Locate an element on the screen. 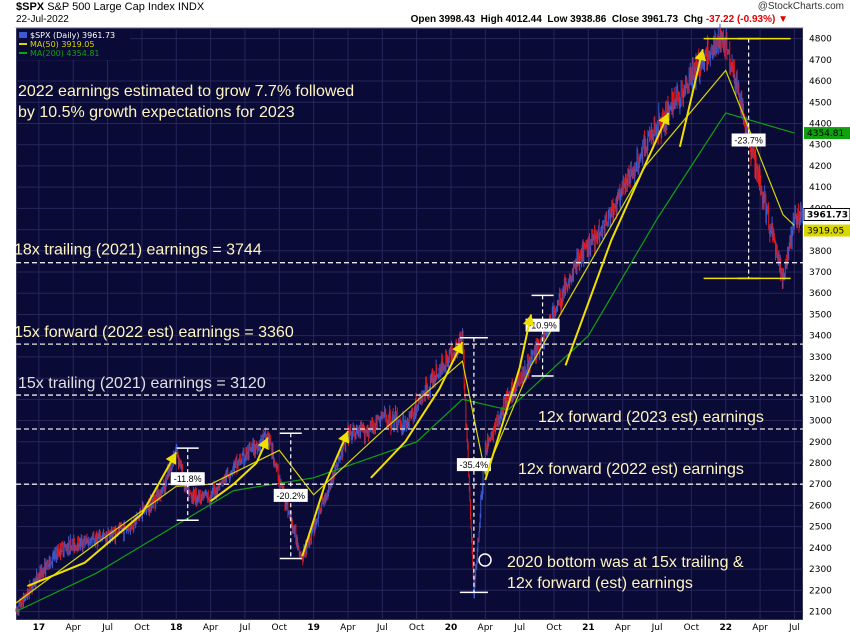 The height and width of the screenshot is (633, 850). y-tick-label: 3200 is located at coordinates (820, 379).